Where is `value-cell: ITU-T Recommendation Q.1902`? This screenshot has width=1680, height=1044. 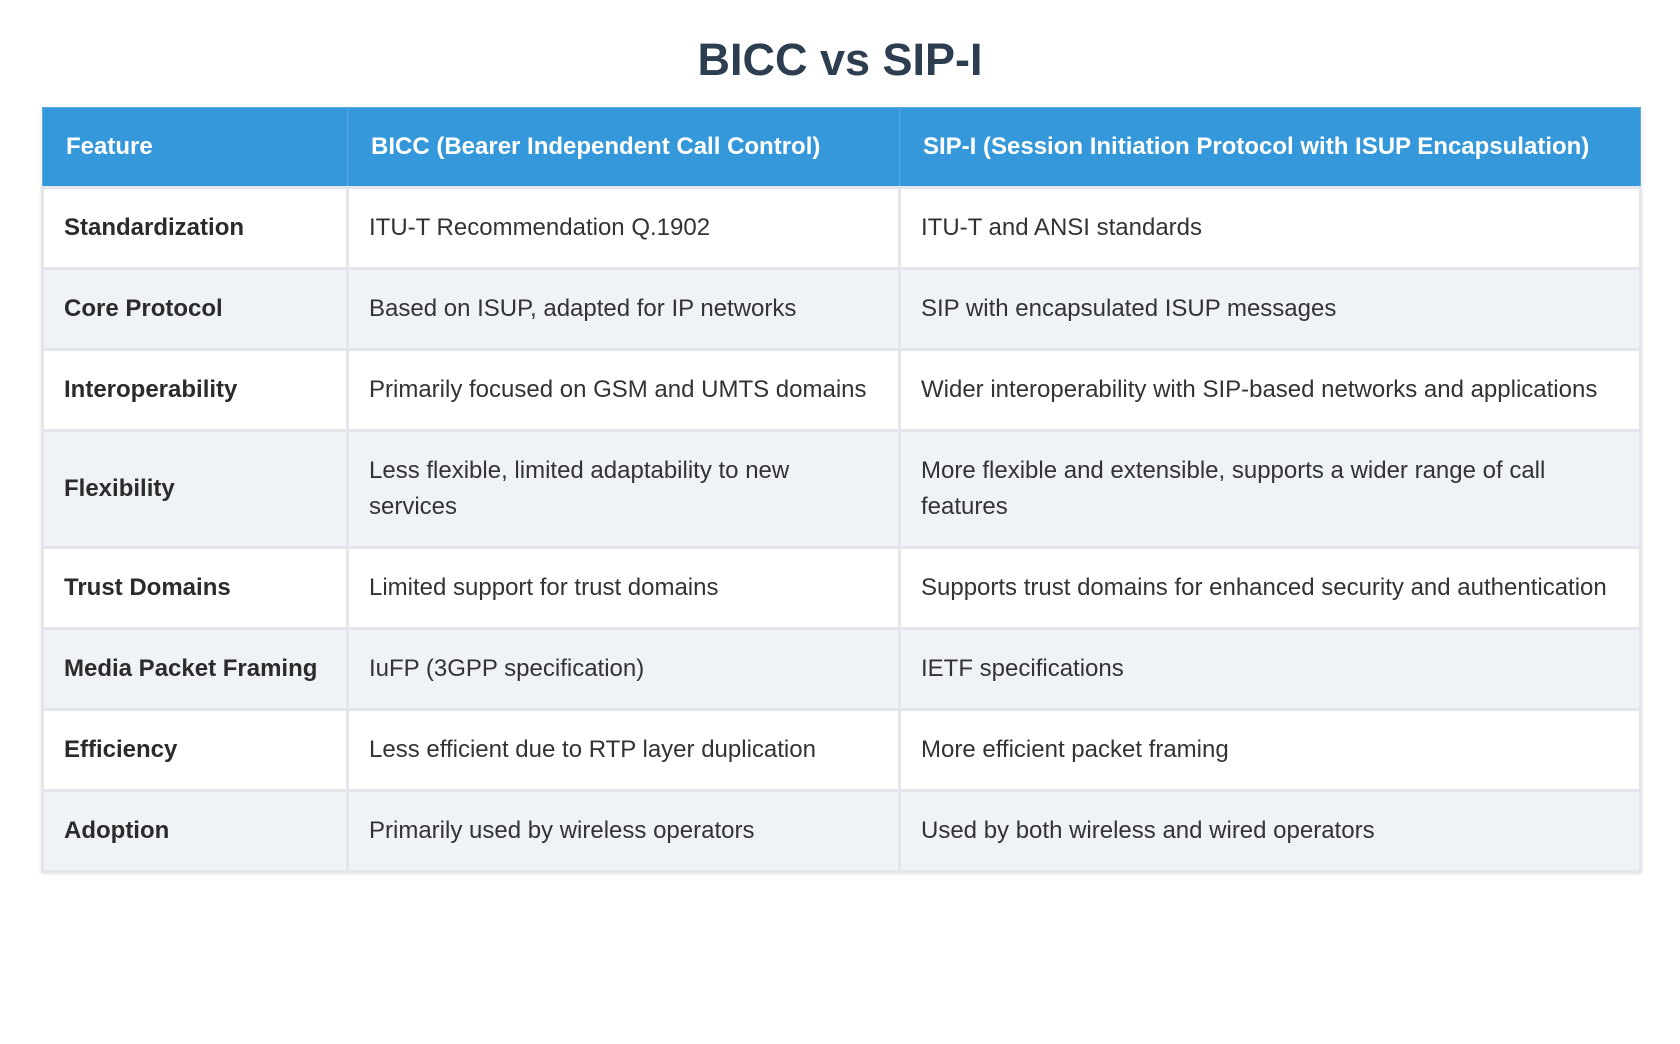
value-cell: ITU-T Recommendation Q.1902 is located at coordinates (623, 228).